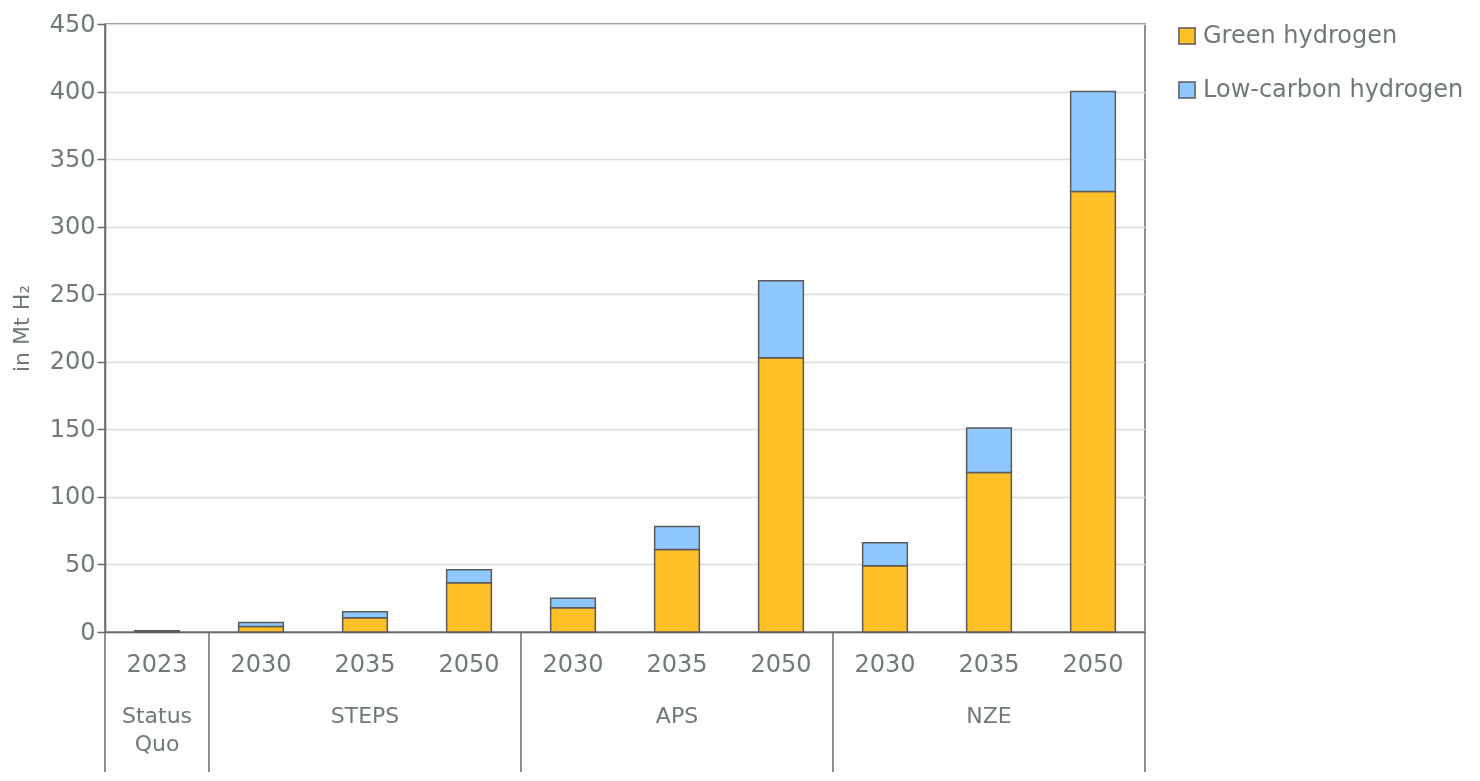 Image resolution: width=1480 pixels, height=781 pixels. I want to click on legend-label: Green hydrogen, so click(1300, 35).